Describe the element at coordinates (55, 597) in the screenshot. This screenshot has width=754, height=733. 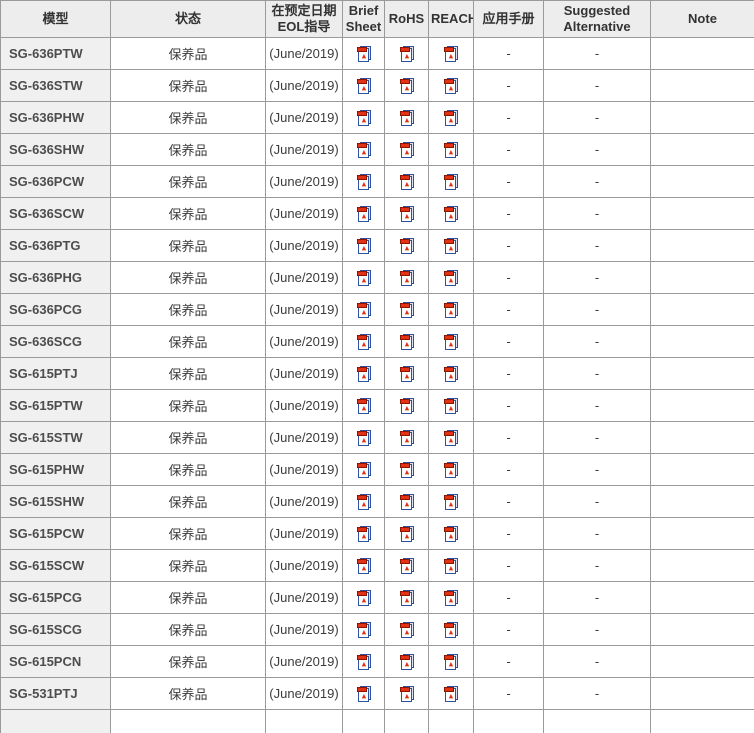
I see `model-cell: SG-615PCG` at that location.